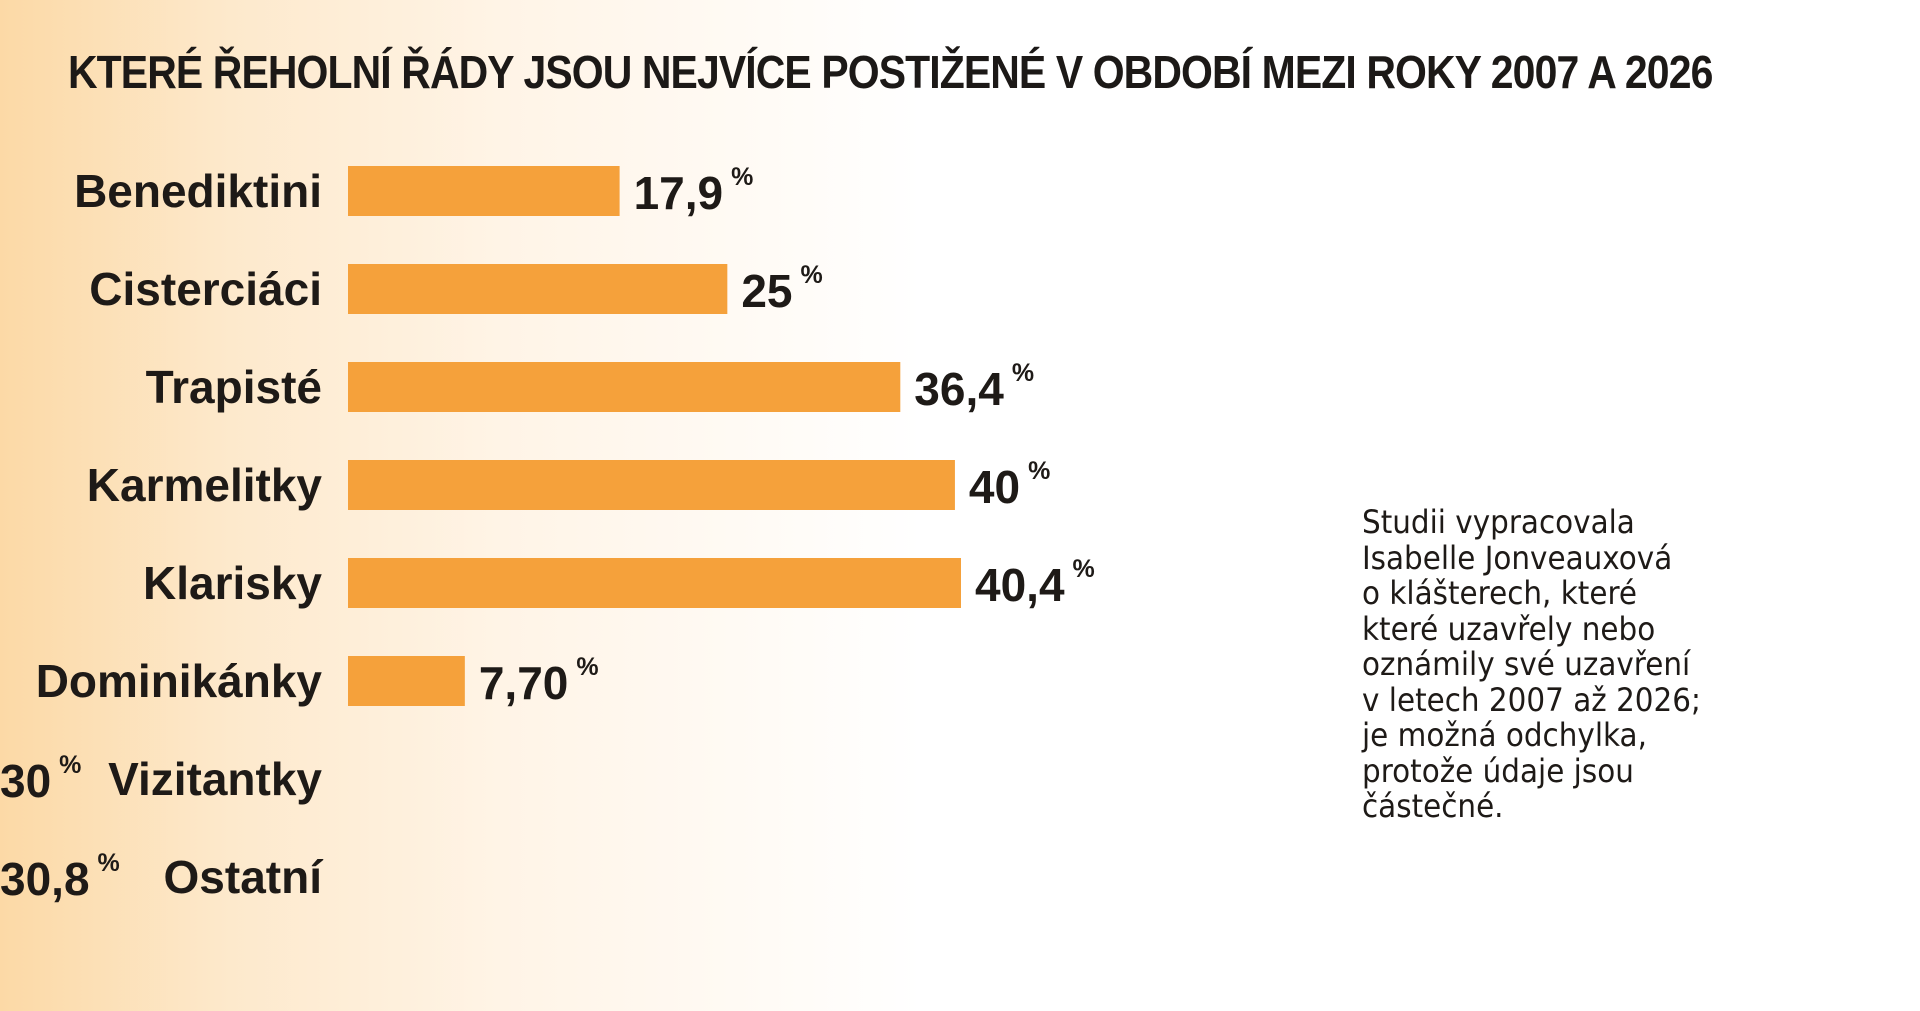 This screenshot has width=1920, height=1011. Describe the element at coordinates (959, 389) in the screenshot. I see `value-number: 36,4` at that location.